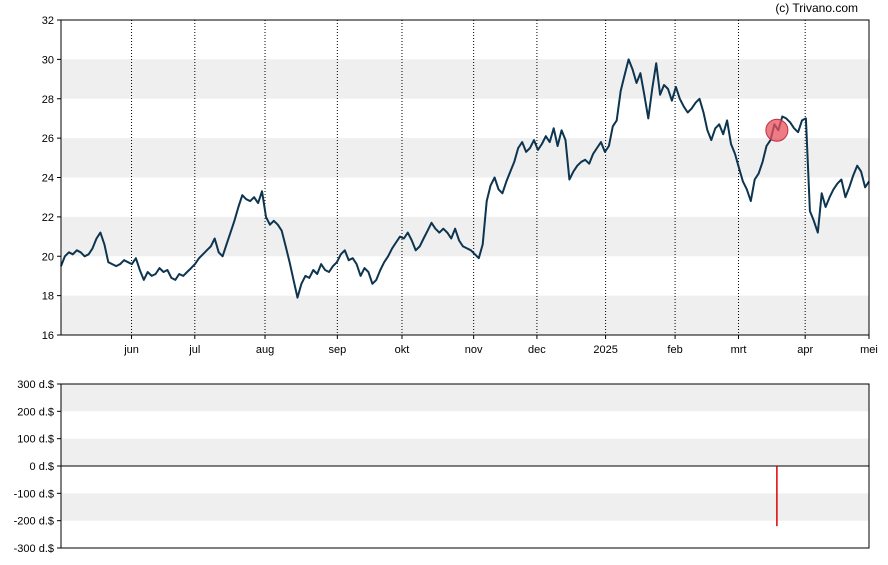  What do you see at coordinates (500, 345) in the screenshot?
I see `price-x-axis-ticks: jun jul aug sep okt nov dec 2025 feb mrt apr mei` at bounding box center [500, 345].